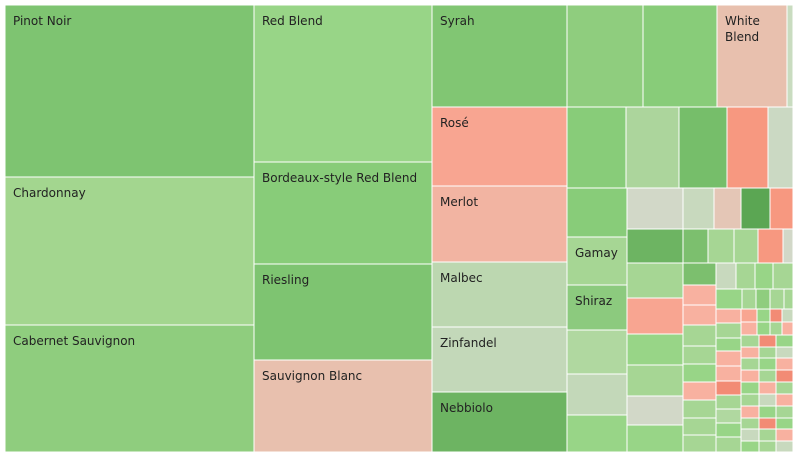  What do you see at coordinates (130, 251) in the screenshot?
I see `treemap-tile-chardonnay: Chardonnay` at bounding box center [130, 251].